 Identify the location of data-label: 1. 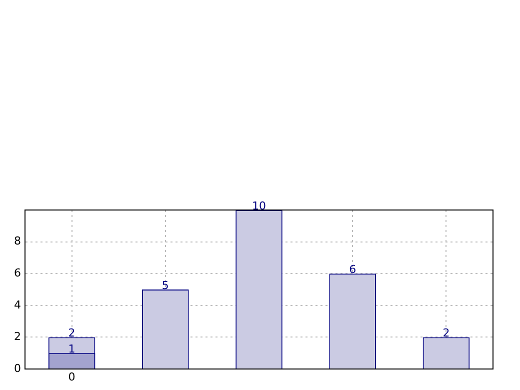
(72, 349).